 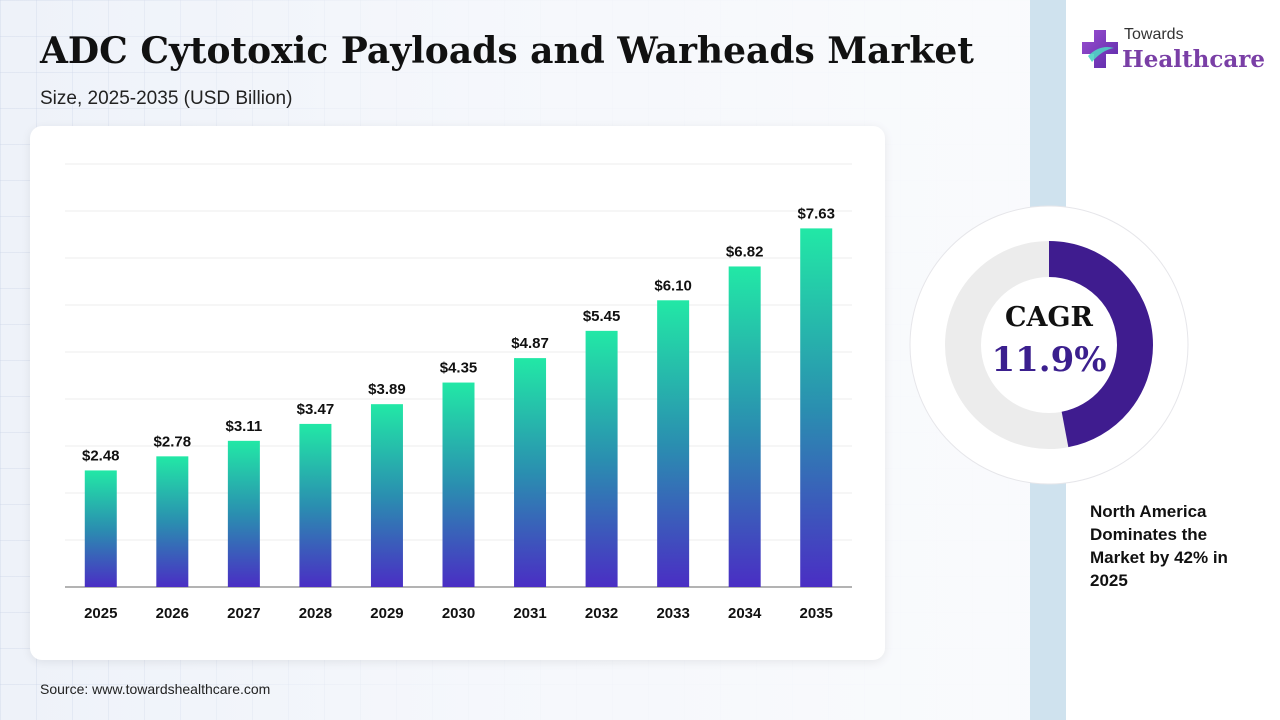 I want to click on bar-2025, so click(x=100, y=528).